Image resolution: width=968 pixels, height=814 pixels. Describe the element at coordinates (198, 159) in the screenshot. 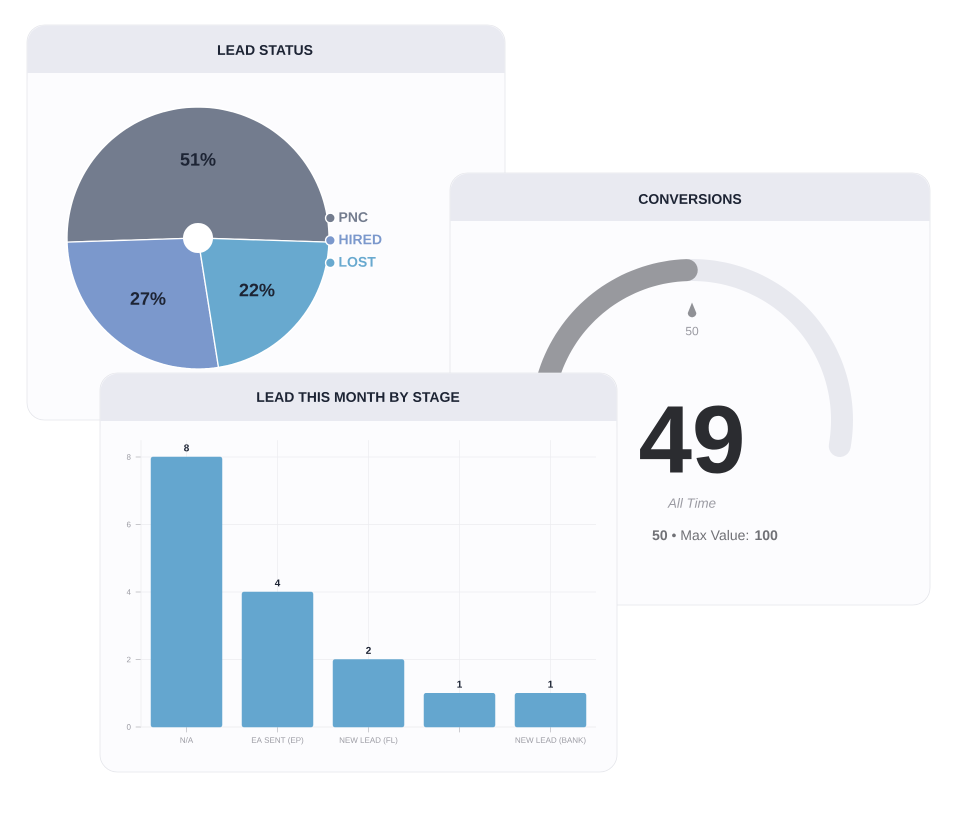

I see `data-label: 51%` at that location.